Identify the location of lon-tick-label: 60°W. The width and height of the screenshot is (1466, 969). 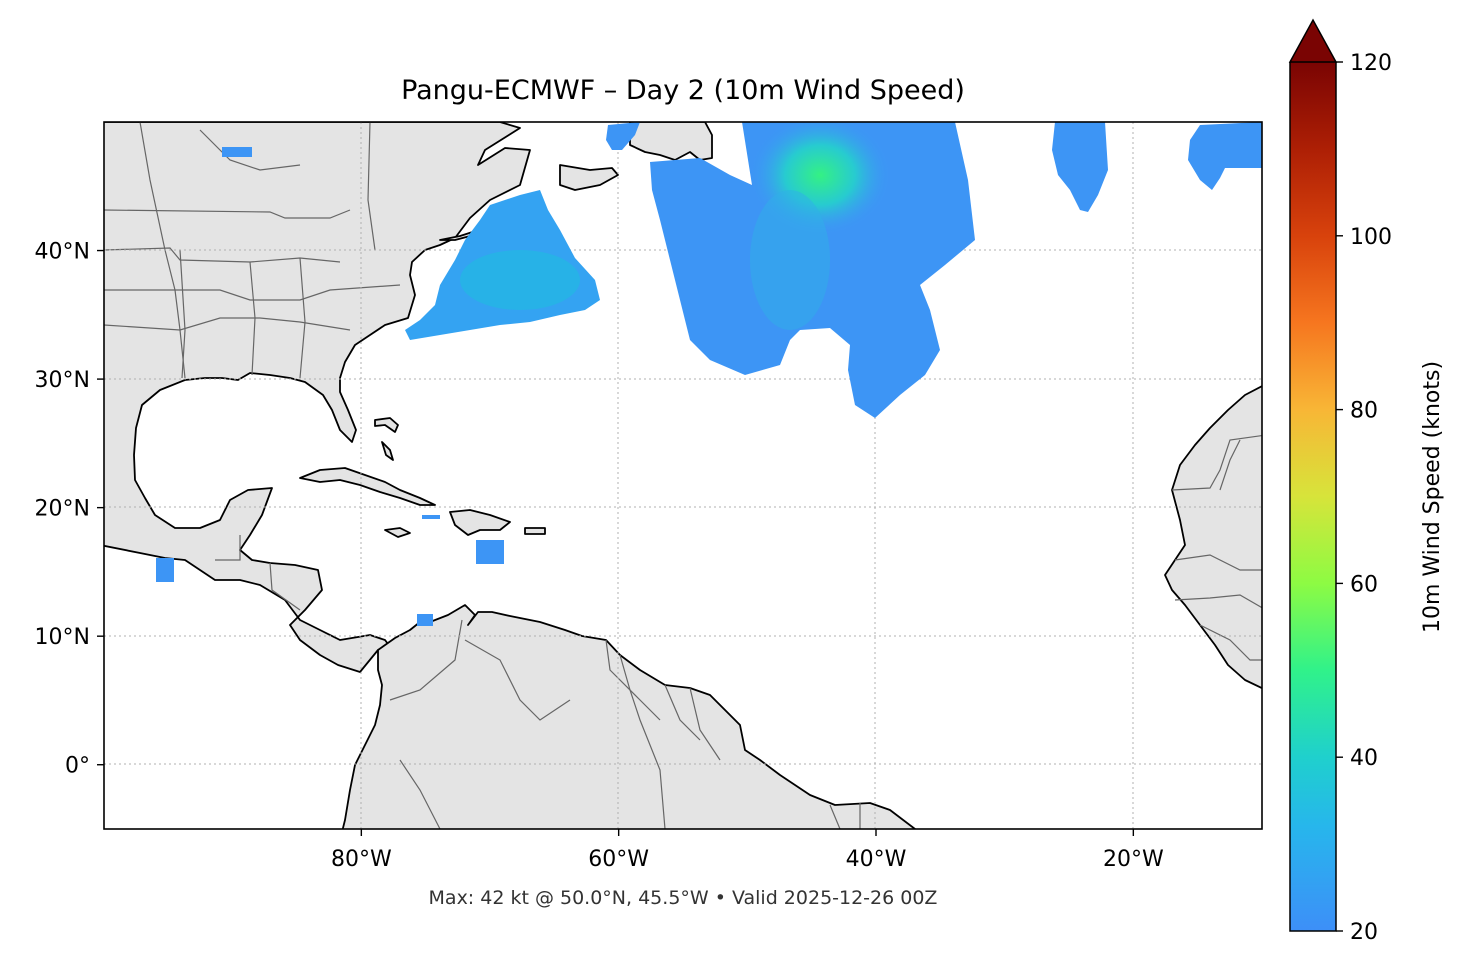
(618, 859).